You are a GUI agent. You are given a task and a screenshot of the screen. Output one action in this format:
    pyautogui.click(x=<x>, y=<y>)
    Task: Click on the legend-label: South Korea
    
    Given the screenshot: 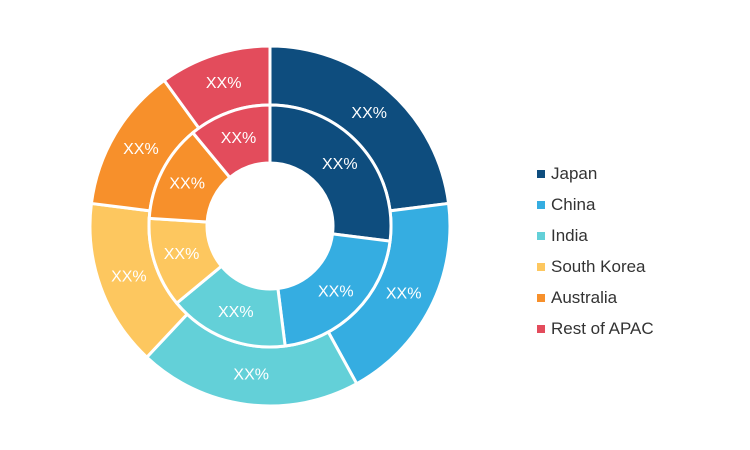 What is the action you would take?
    pyautogui.click(x=598, y=266)
    